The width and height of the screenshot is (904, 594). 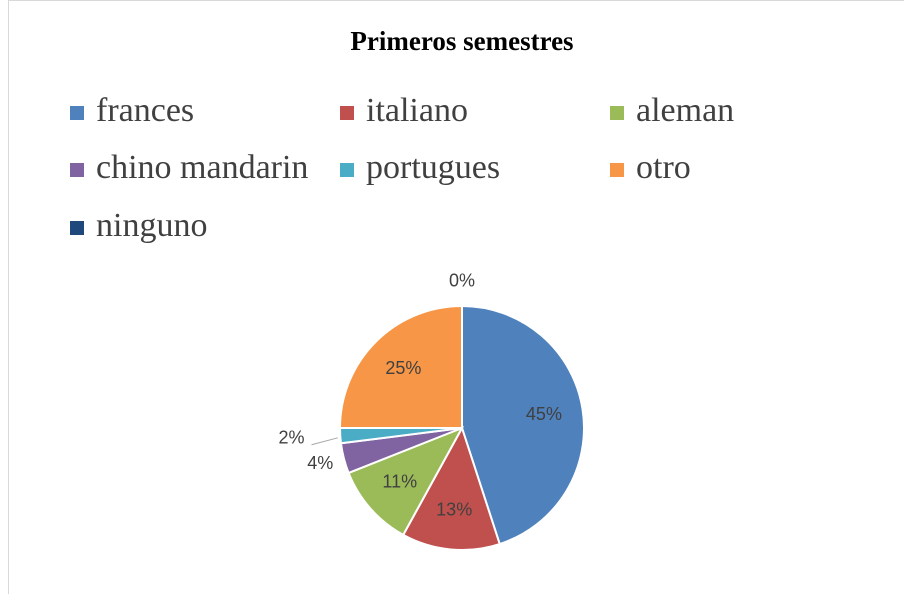 What do you see at coordinates (417, 110) in the screenshot?
I see `legend-label: italiano` at bounding box center [417, 110].